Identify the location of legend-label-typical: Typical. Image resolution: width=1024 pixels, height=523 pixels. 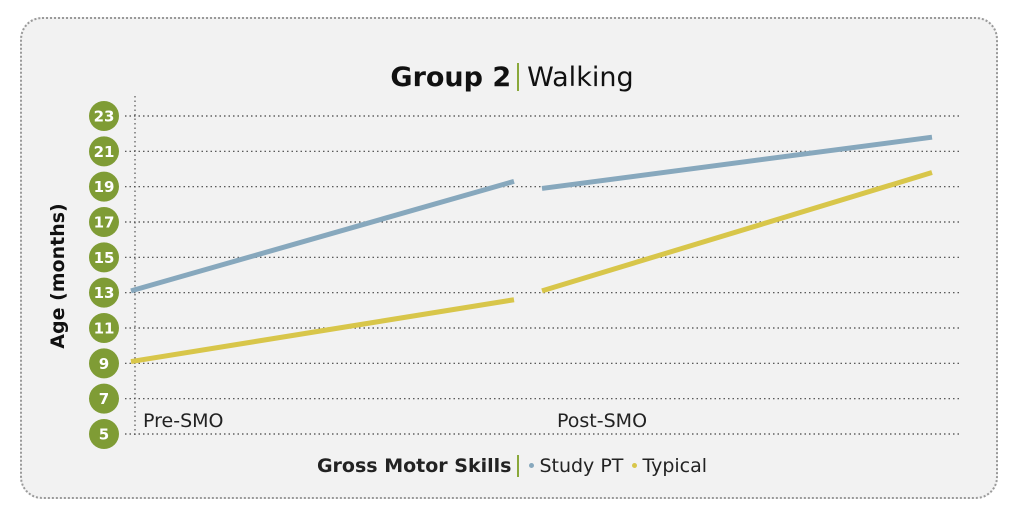
(675, 466).